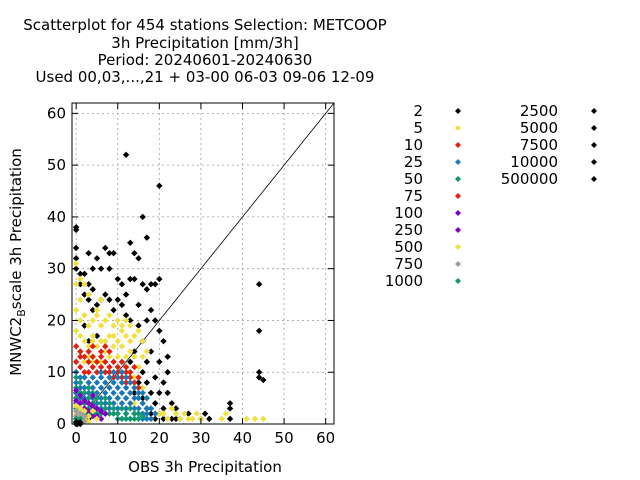  What do you see at coordinates (17, 262) in the screenshot?
I see `y-axis-label: MNWC2Bscale 3h Precipitation` at bounding box center [17, 262].